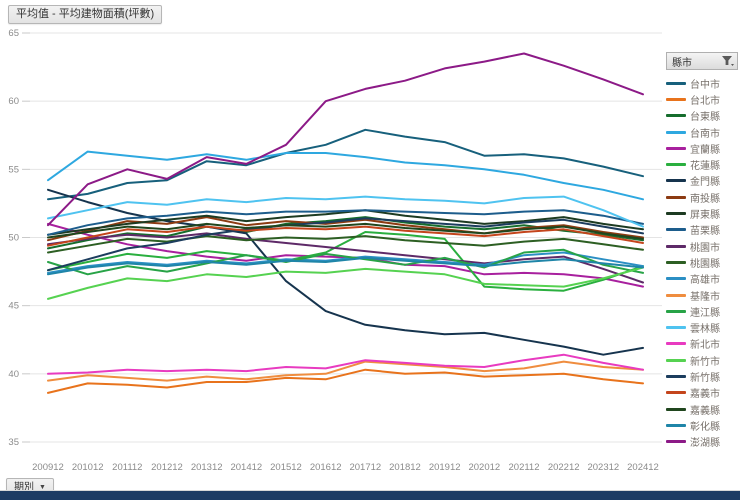  What do you see at coordinates (705, 183) in the screenshot?
I see `legend-label: 金門縣` at bounding box center [705, 183].